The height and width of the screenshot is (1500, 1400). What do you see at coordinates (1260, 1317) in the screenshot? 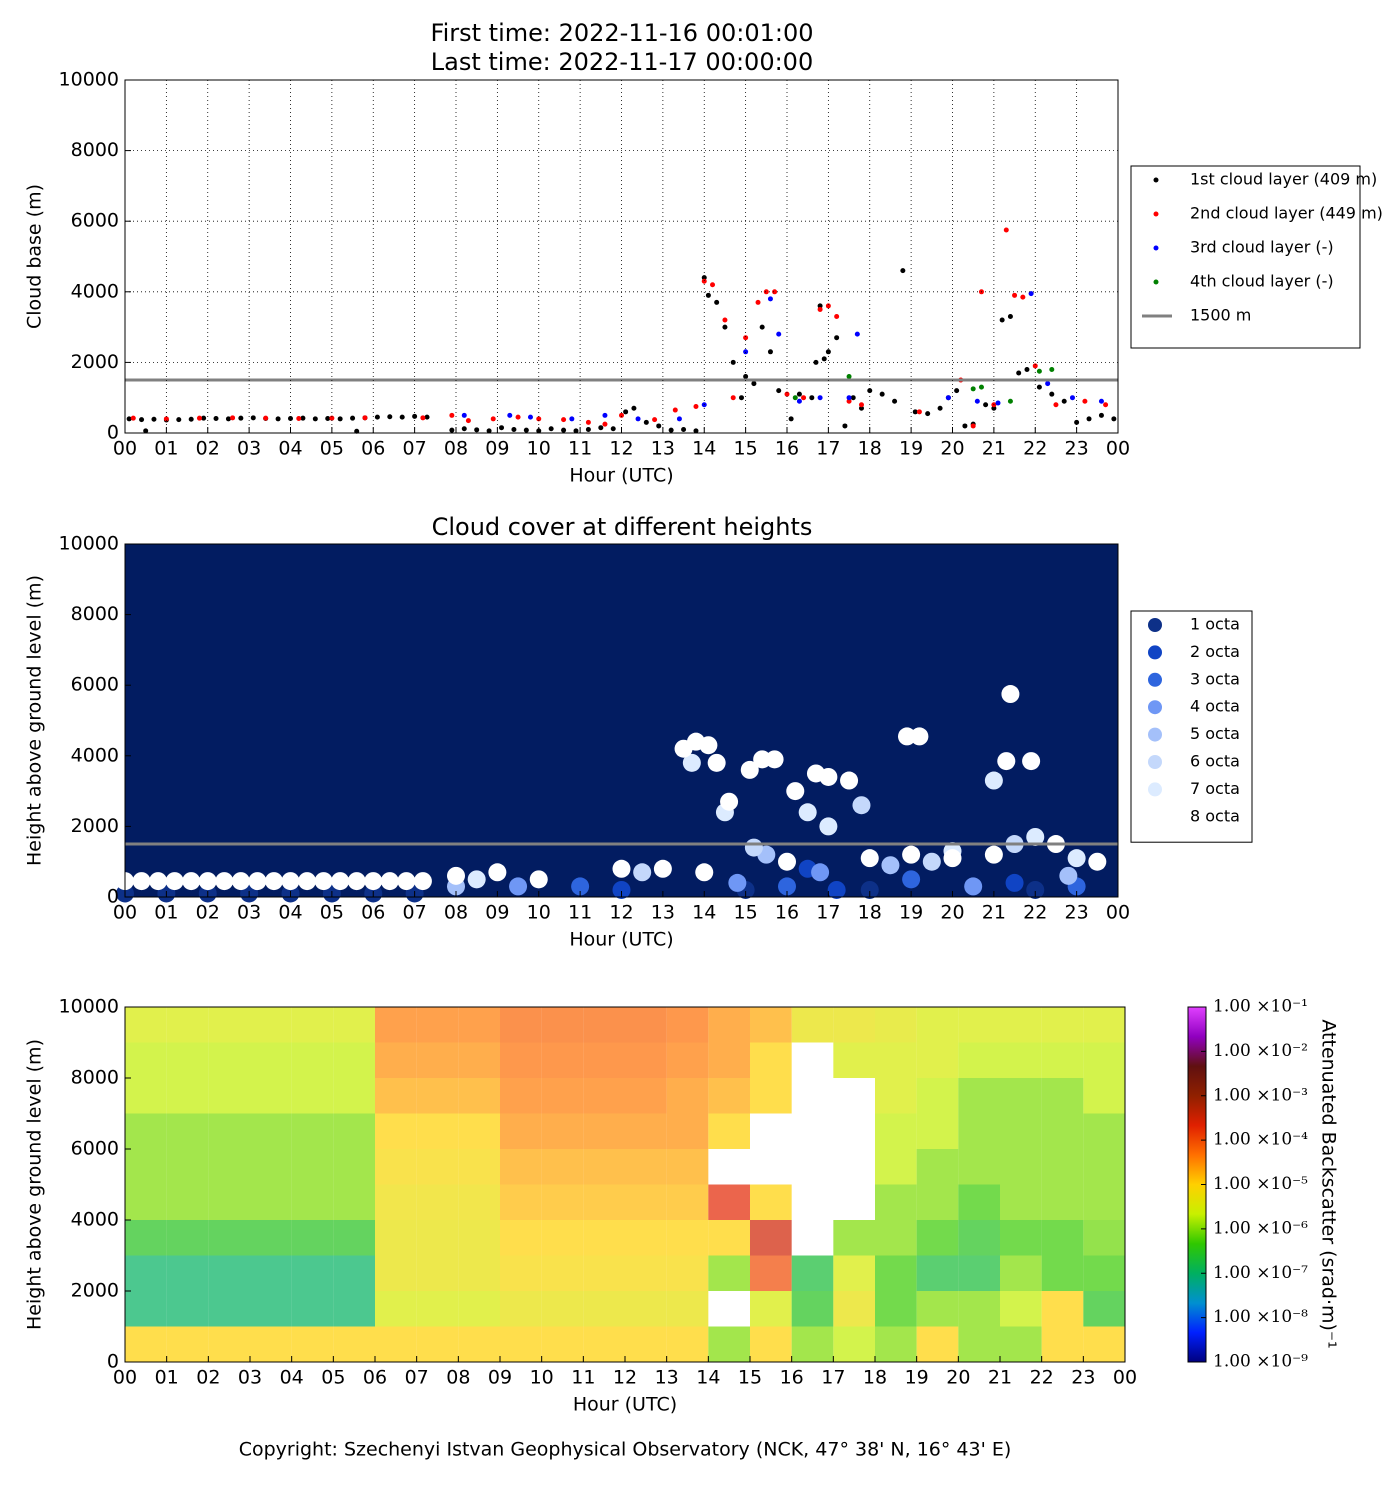
I see `colorbar-tick-label: 1.00 ×10⁻⁸` at bounding box center [1260, 1317].